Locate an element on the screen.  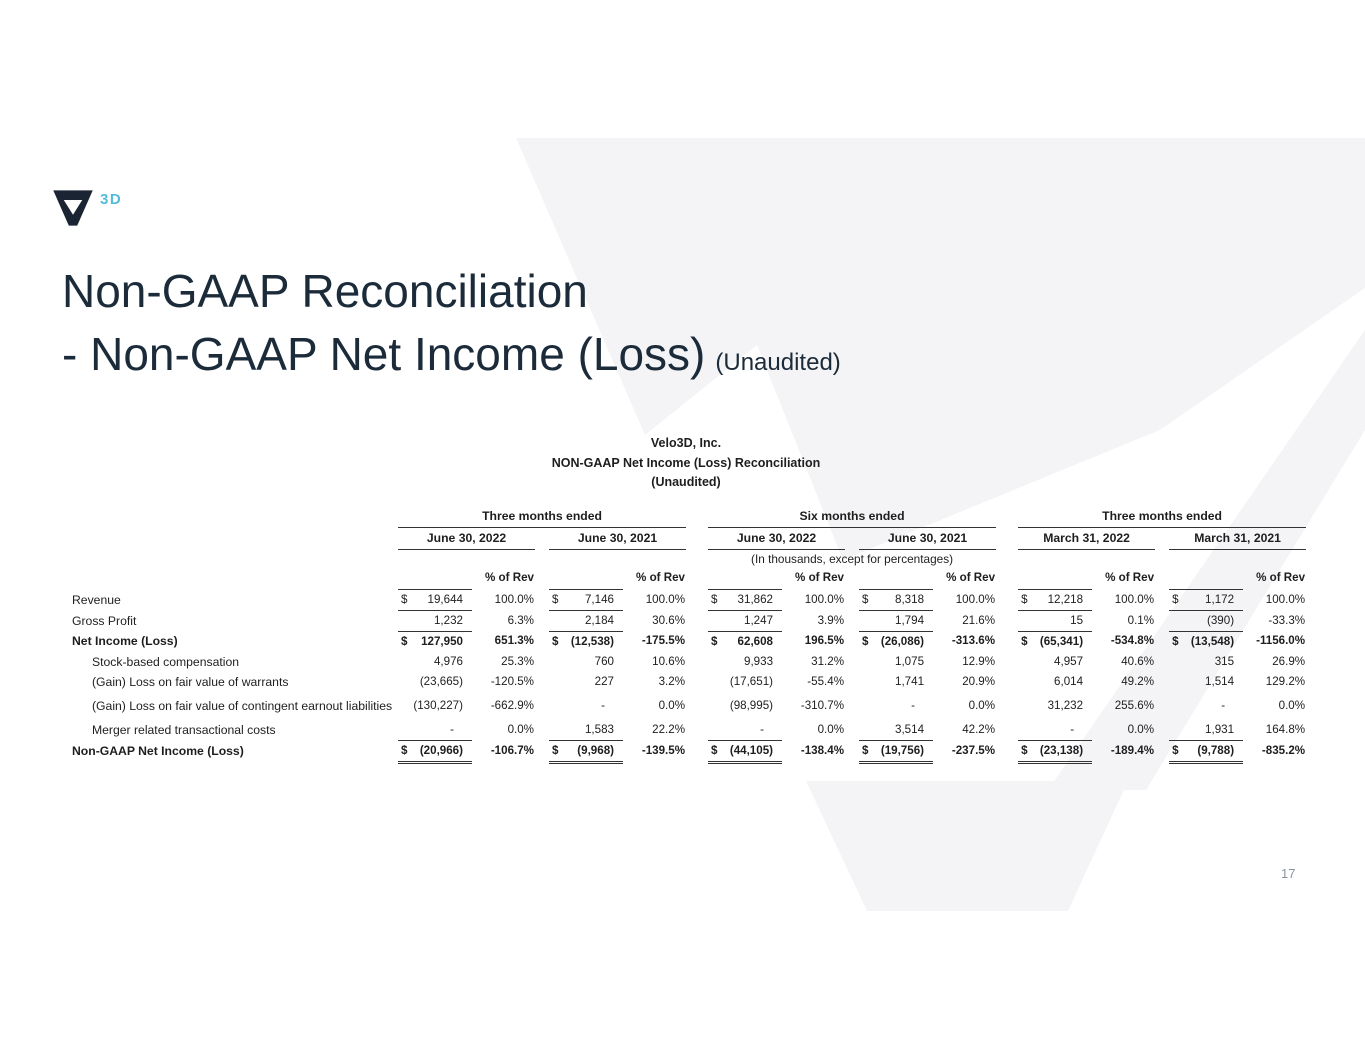
amount-cell: (130,227) is located at coordinates (435, 706).